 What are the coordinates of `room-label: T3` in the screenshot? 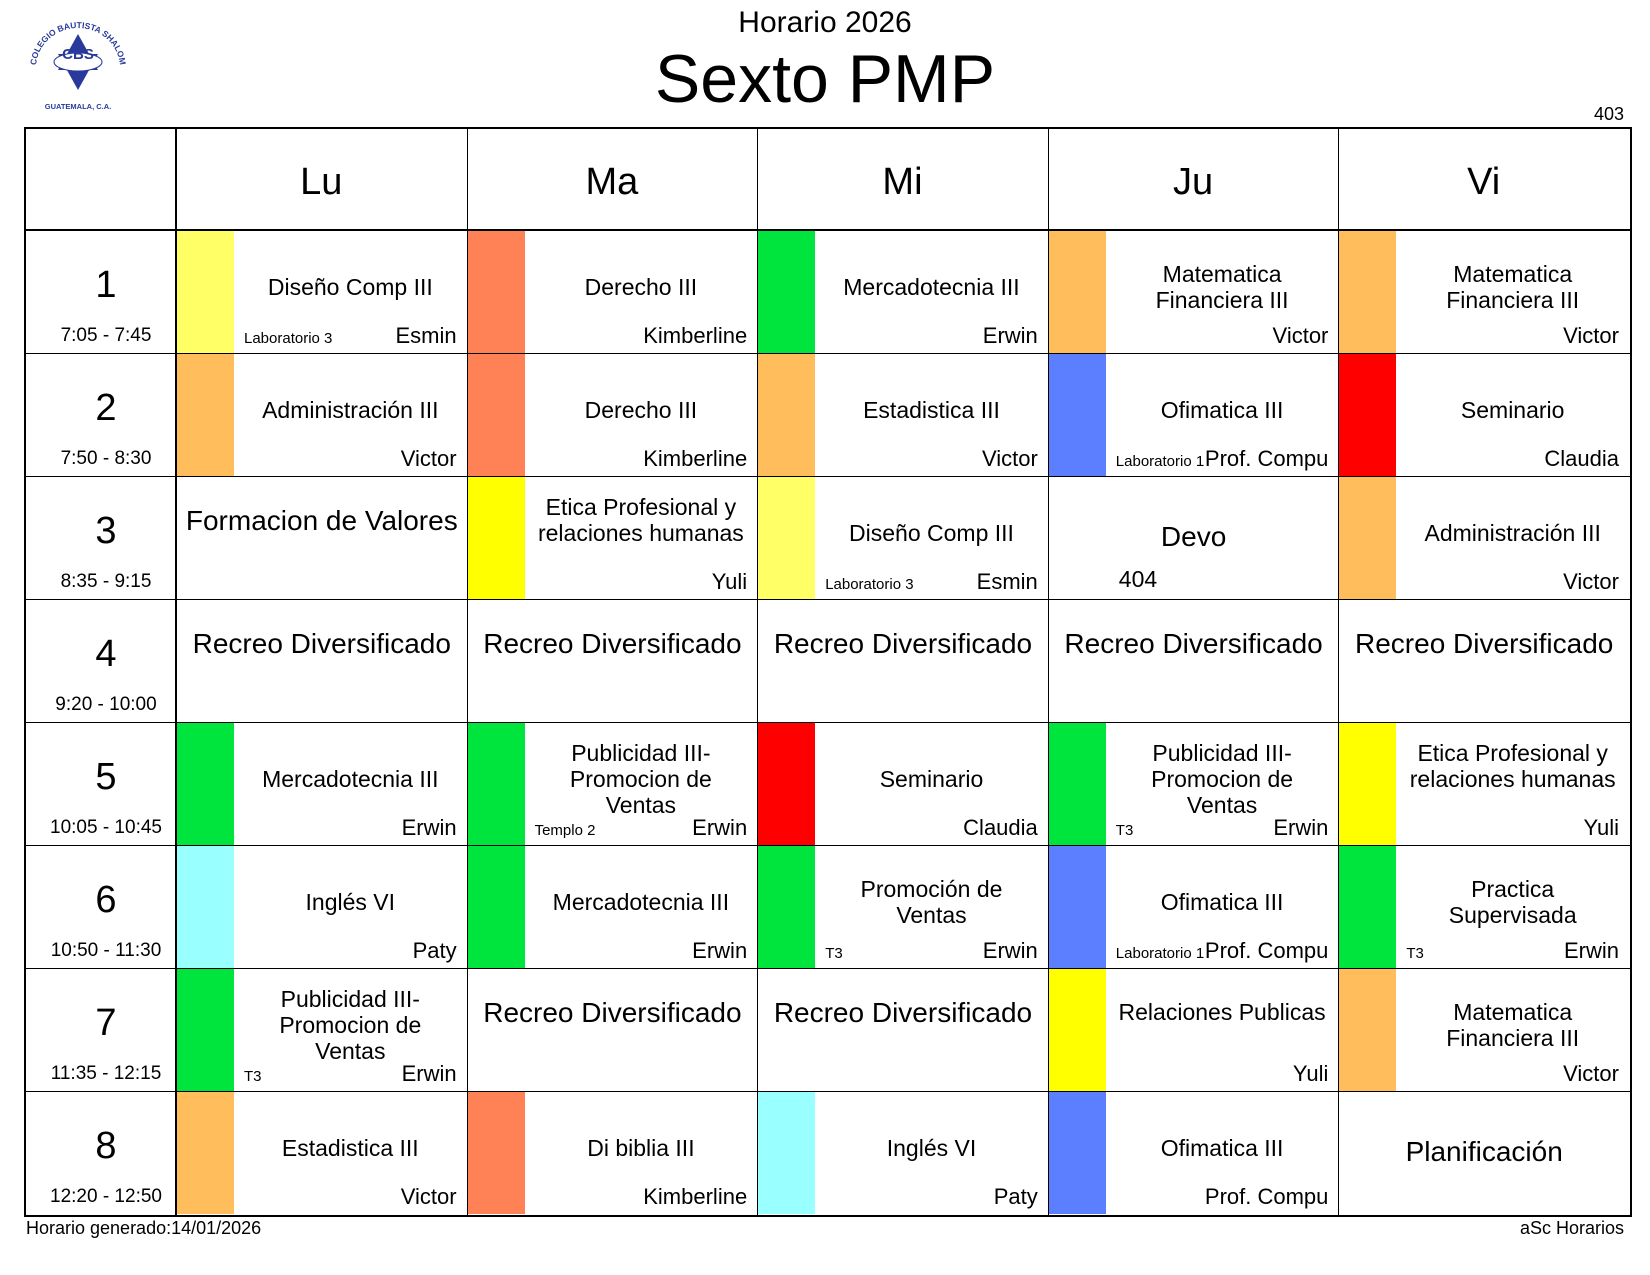 It's located at (834, 953).